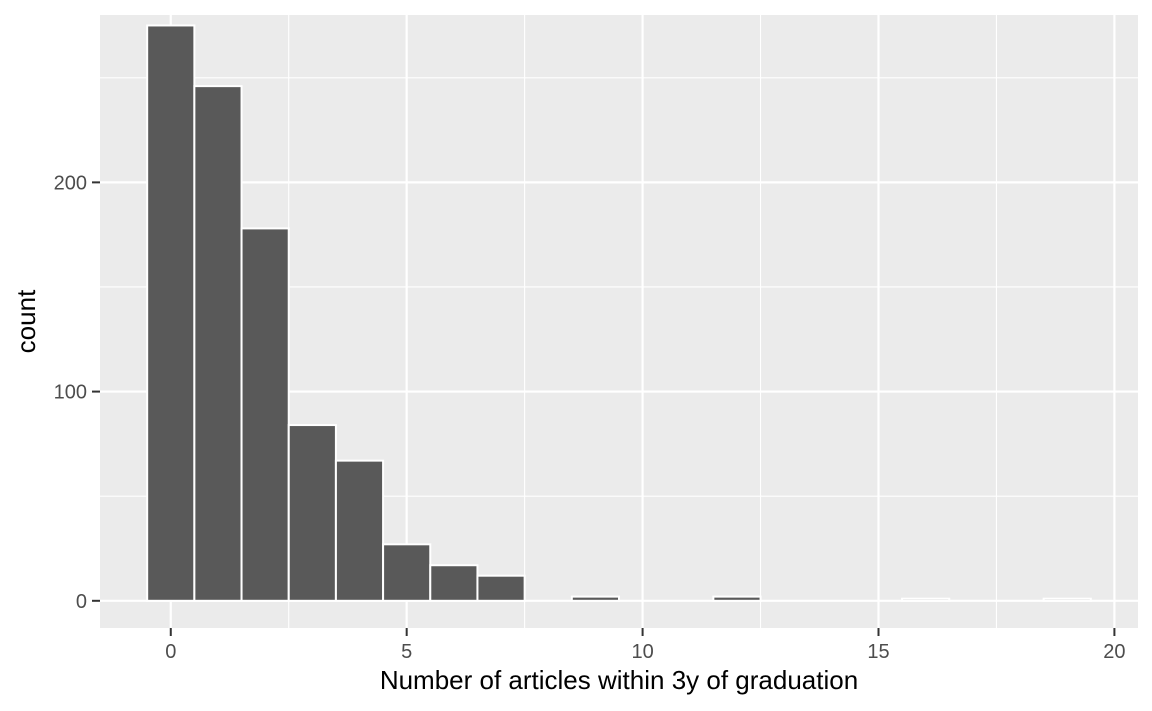 The height and width of the screenshot is (711, 1152). Describe the element at coordinates (406, 652) in the screenshot. I see `x-tick-label: 5` at that location.